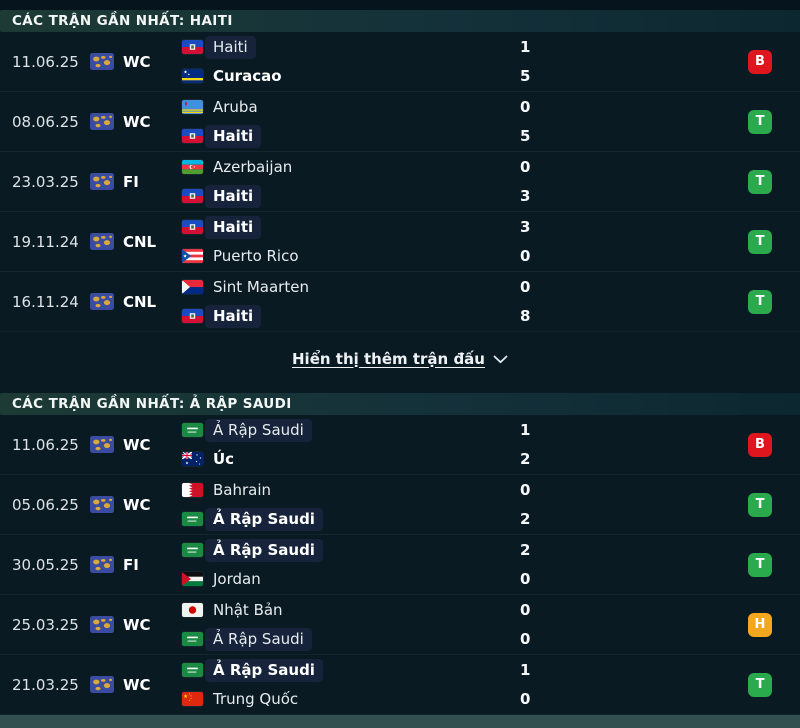 The height and width of the screenshot is (728, 800). What do you see at coordinates (347, 445) in the screenshot?
I see `teams-column: Ả Rập Saudi Úc` at bounding box center [347, 445].